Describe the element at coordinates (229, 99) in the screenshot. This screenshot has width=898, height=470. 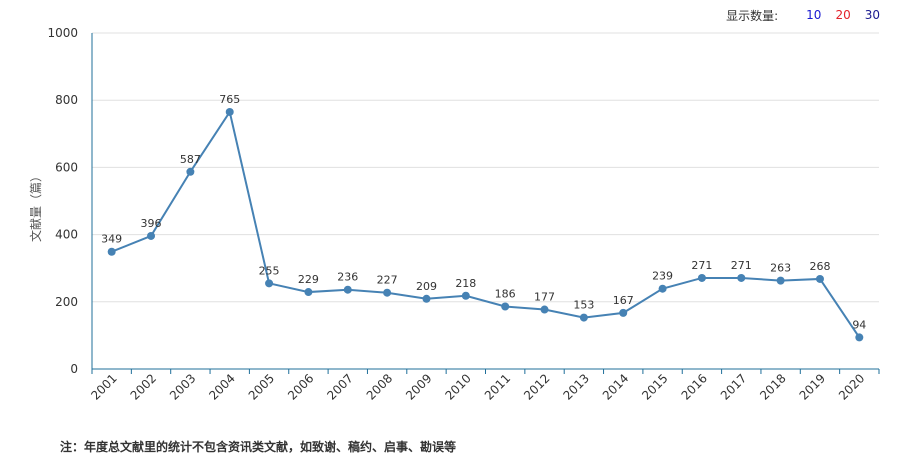
I see `data-label: 765` at that location.